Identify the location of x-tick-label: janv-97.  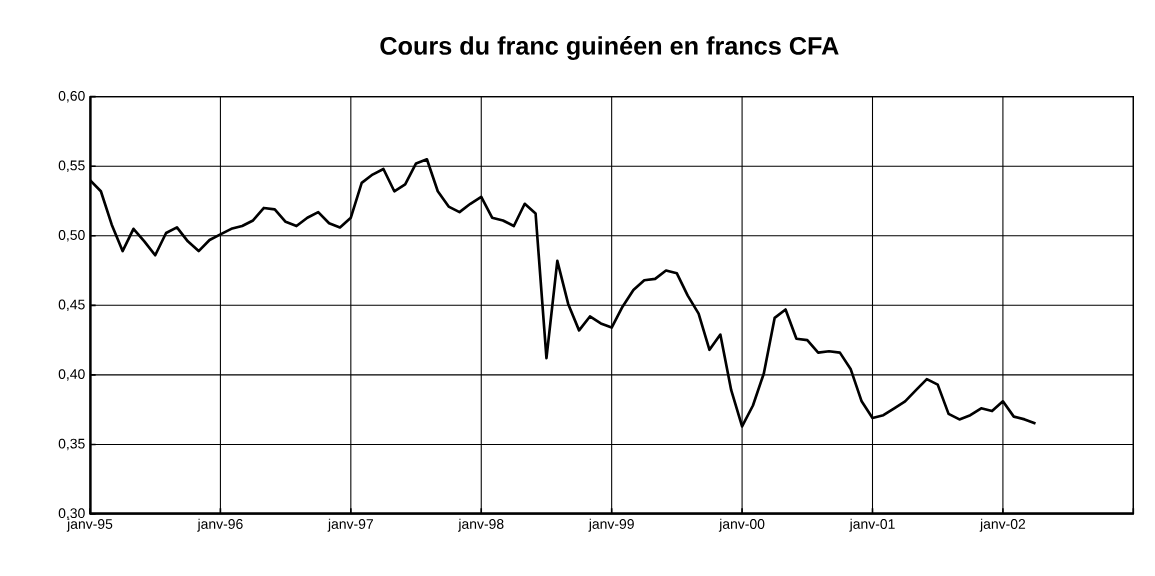
(350, 525).